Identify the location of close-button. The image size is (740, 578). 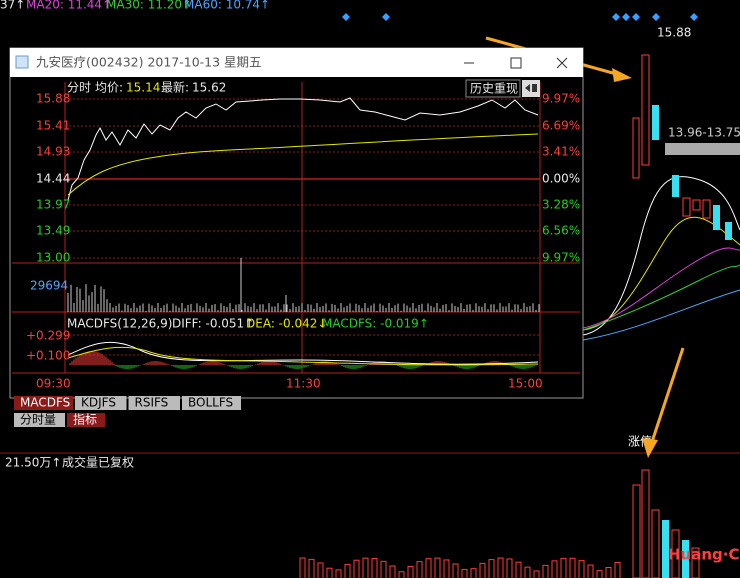
(562, 63).